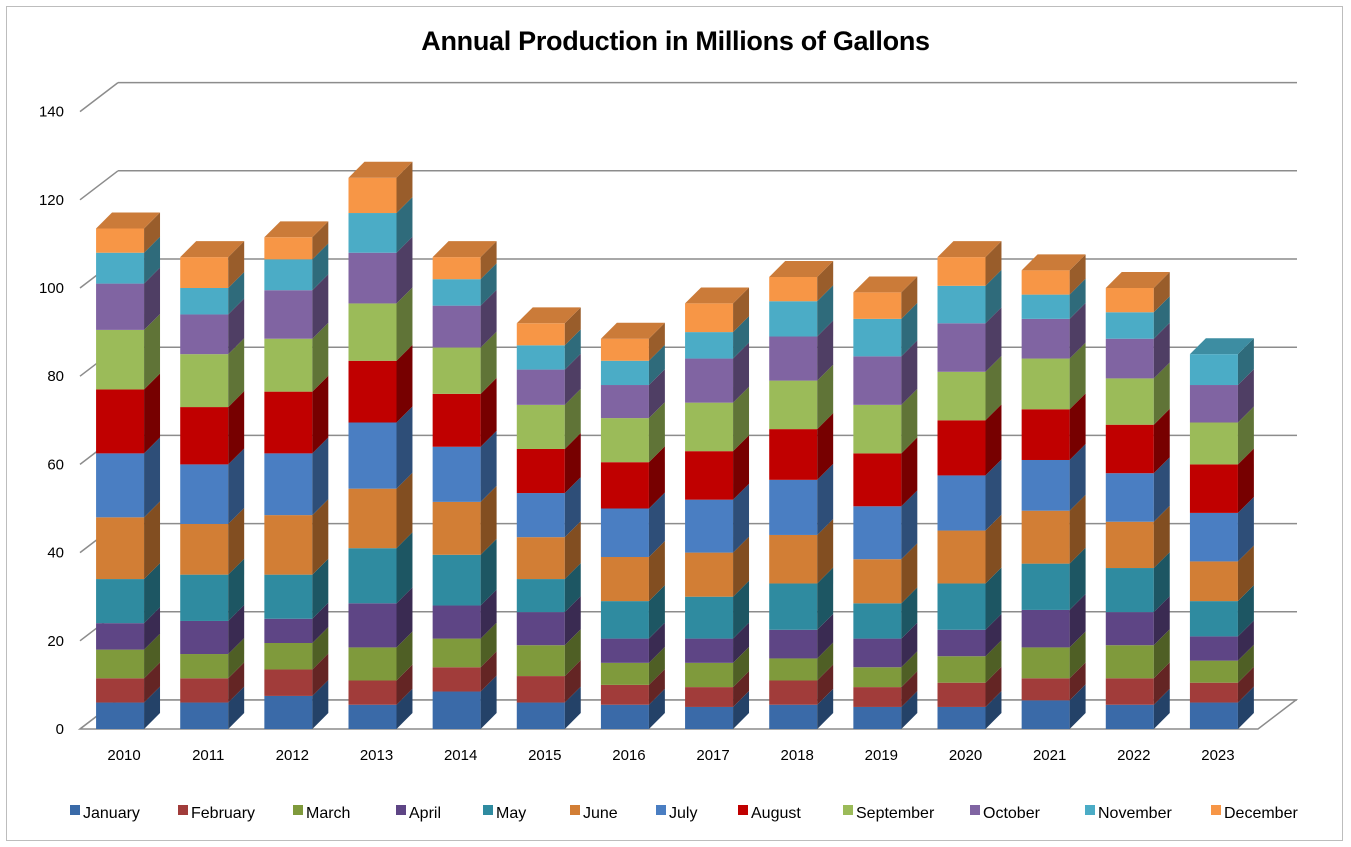 The width and height of the screenshot is (1351, 847). Describe the element at coordinates (1077, 330) in the screenshot. I see `bar-side-october-2021` at that location.